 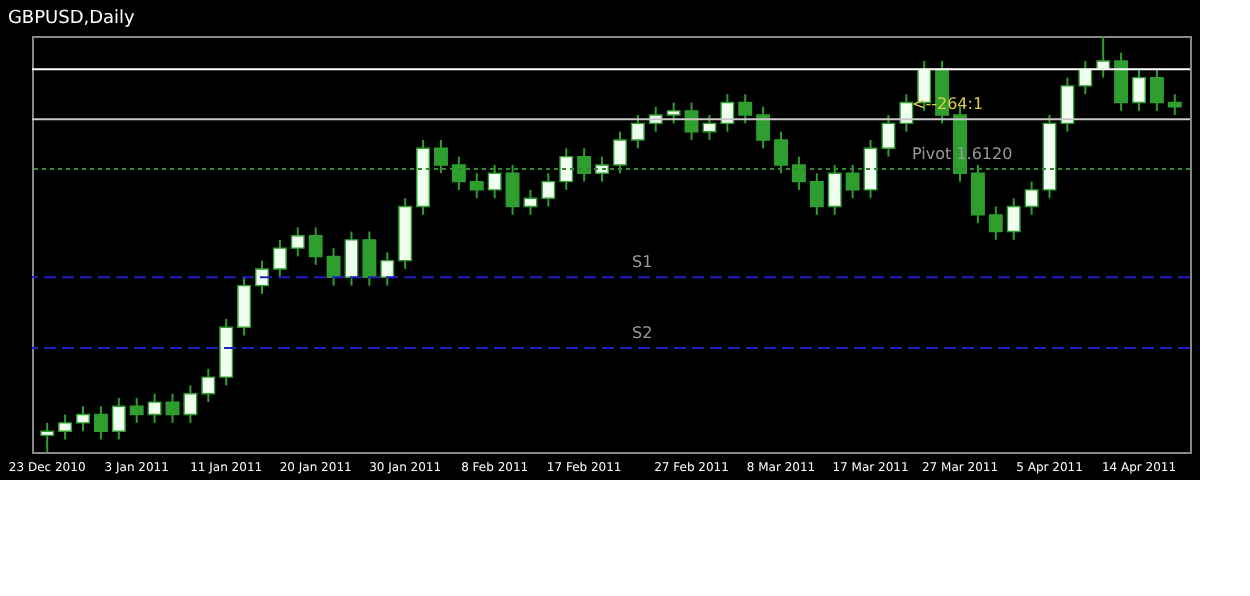 What do you see at coordinates (642, 262) in the screenshot?
I see `ref-line-label: S1` at bounding box center [642, 262].